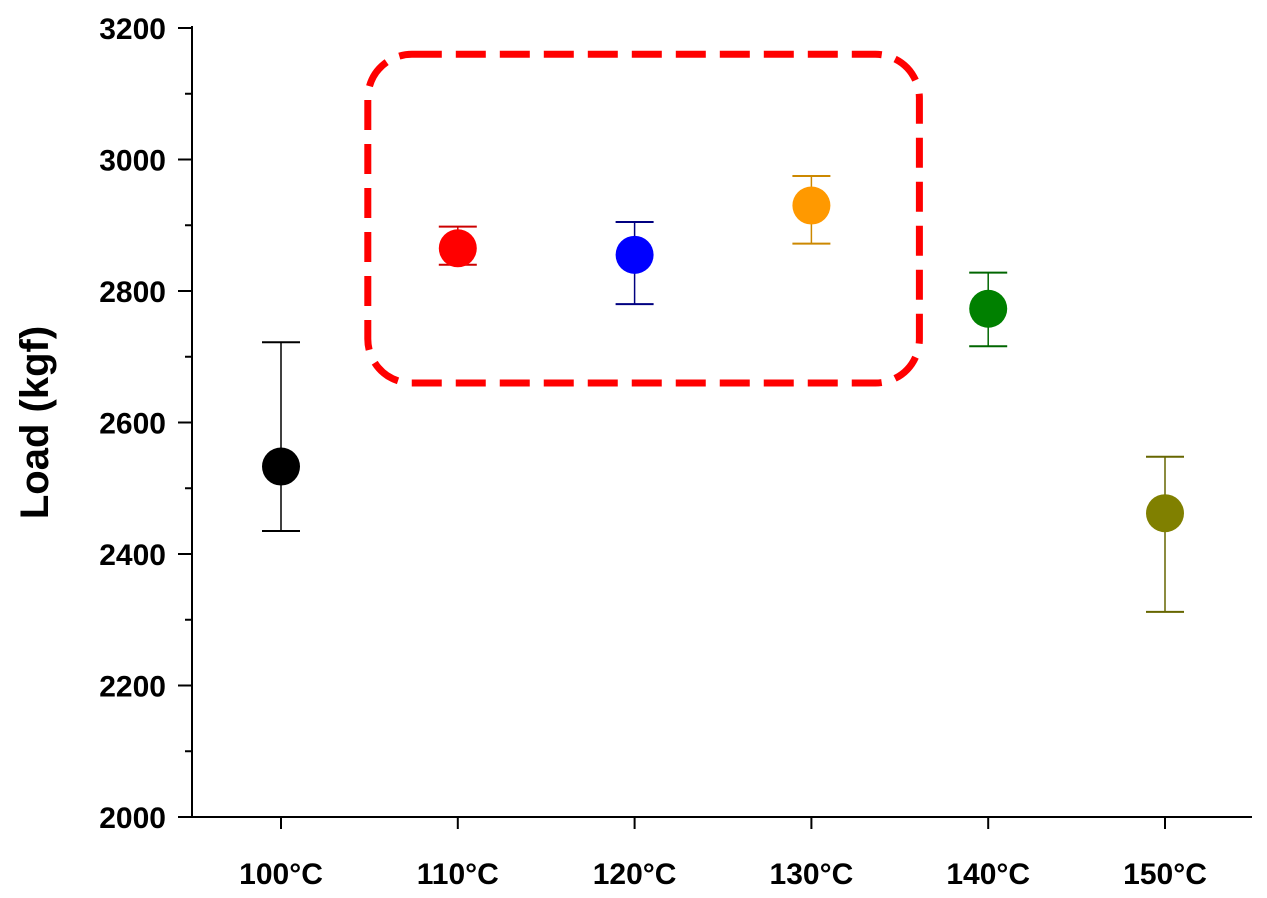 The height and width of the screenshot is (898, 1267). I want to click on x-tick-label: 140°C, so click(988, 874).